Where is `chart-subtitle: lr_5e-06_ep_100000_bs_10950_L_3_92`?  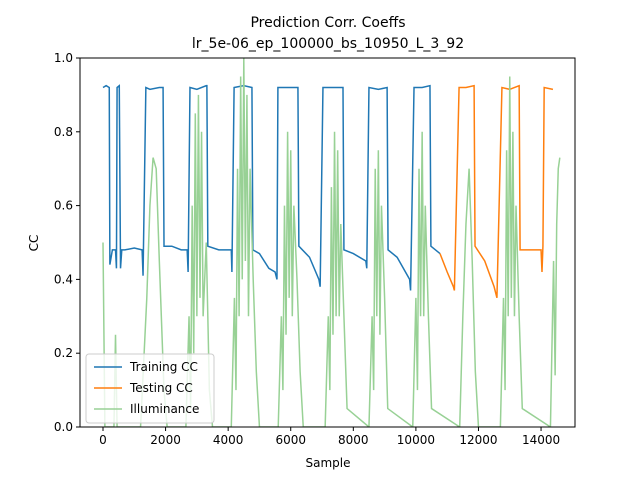
chart-subtitle: lr_5e-06_ep_100000_bs_10950_L_3_92 is located at coordinates (328, 44).